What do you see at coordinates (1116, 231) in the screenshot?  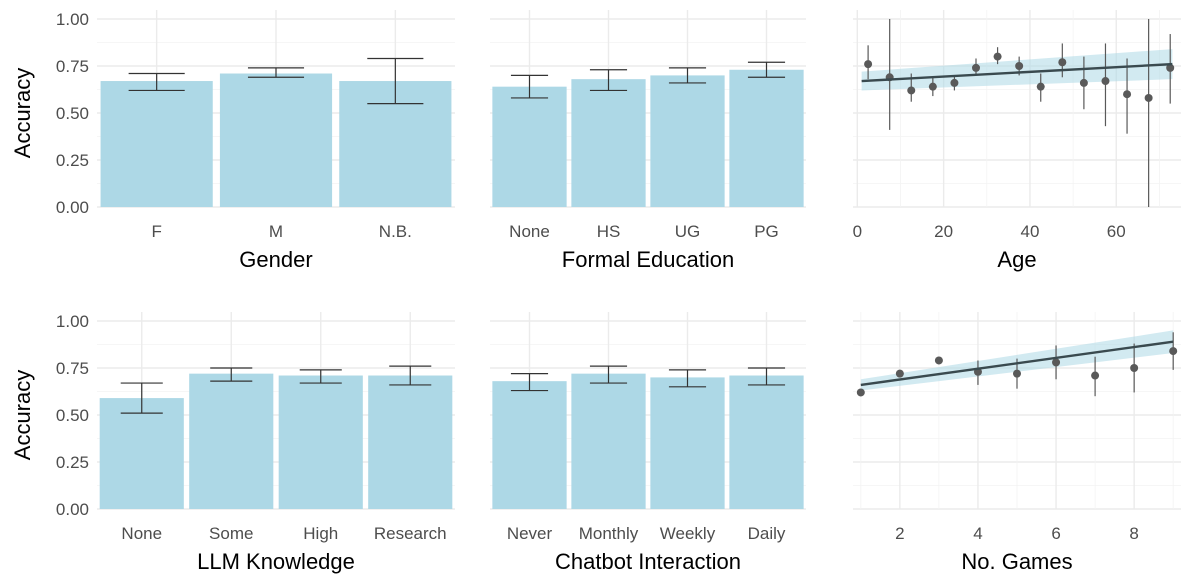 I see `x-tick-label: 60` at bounding box center [1116, 231].